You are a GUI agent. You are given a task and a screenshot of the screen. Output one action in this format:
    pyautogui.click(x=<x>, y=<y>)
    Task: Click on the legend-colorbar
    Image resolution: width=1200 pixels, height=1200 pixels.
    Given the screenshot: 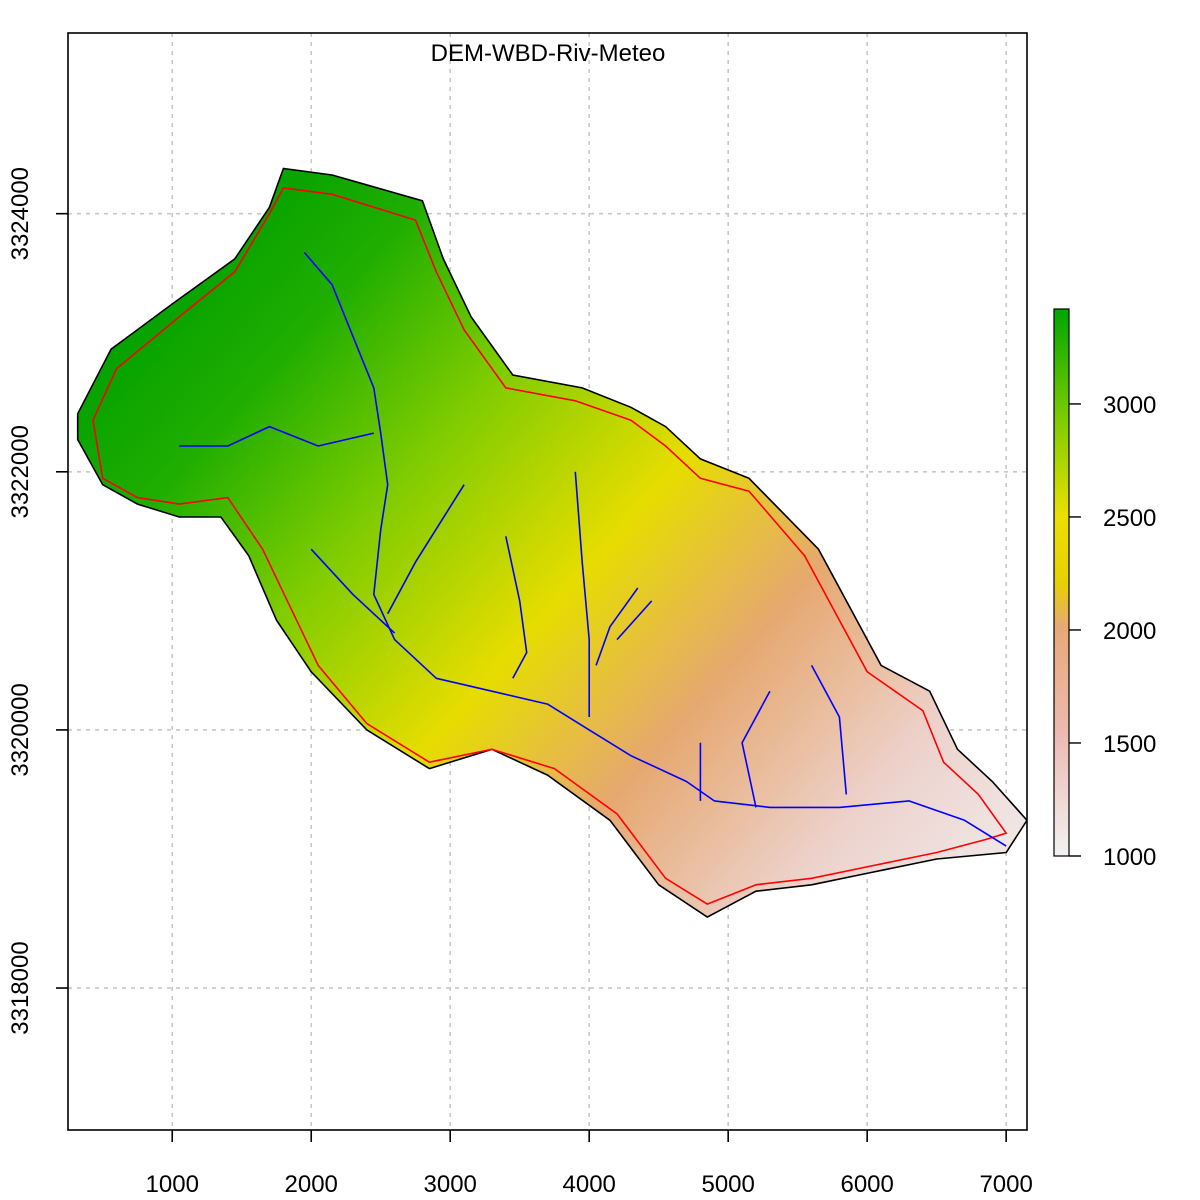 What is the action you would take?
    pyautogui.click(x=1061, y=582)
    